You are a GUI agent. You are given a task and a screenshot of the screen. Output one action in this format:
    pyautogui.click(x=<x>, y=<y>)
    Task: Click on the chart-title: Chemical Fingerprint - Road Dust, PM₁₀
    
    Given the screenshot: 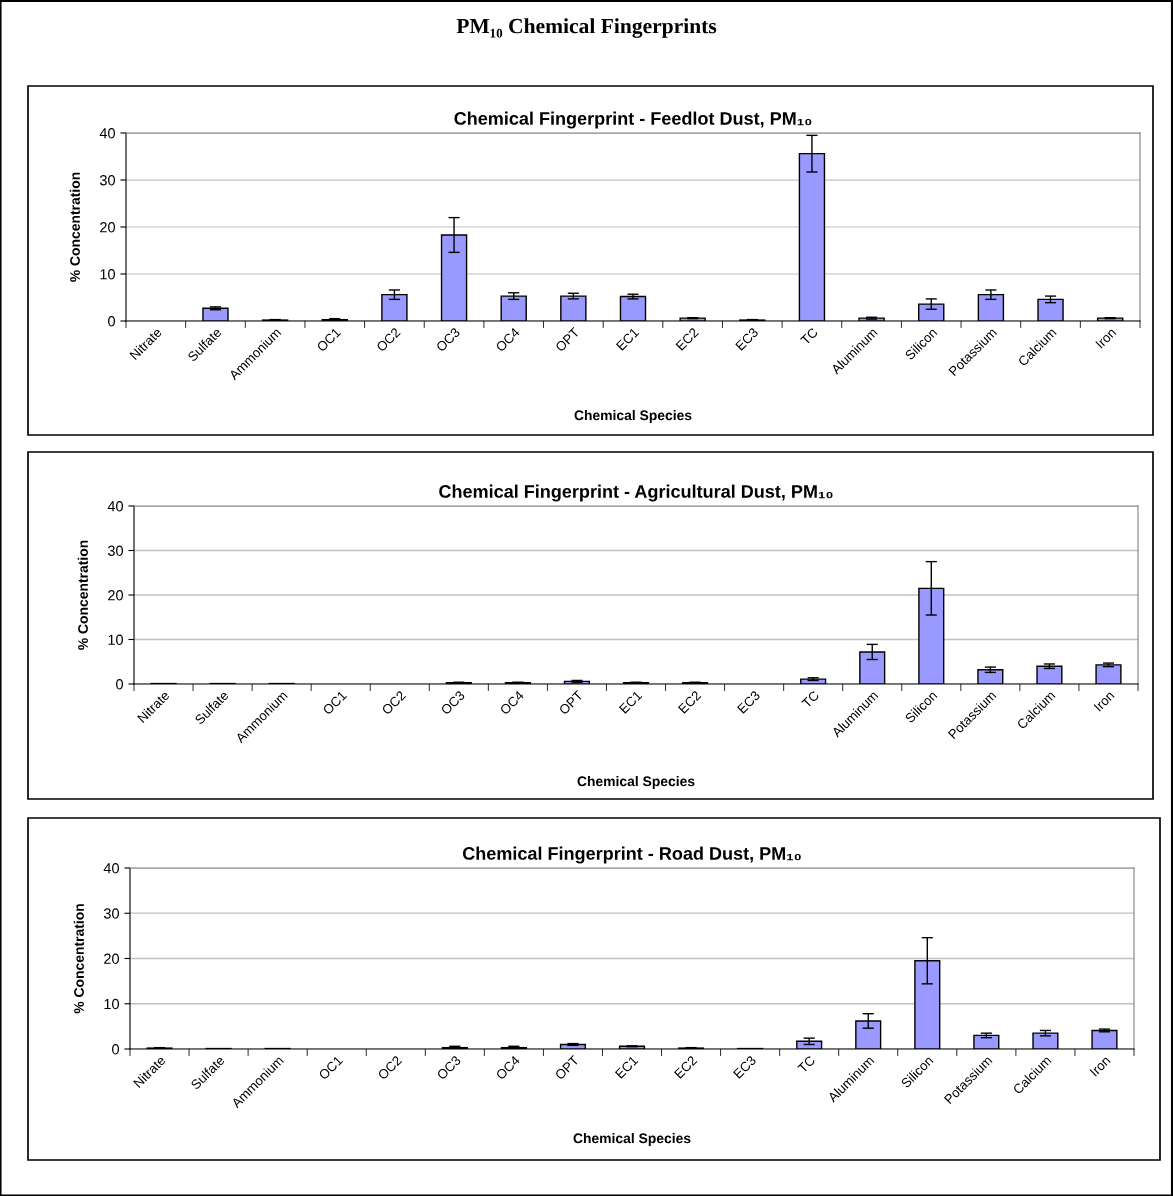 What is the action you would take?
    pyautogui.click(x=631, y=855)
    